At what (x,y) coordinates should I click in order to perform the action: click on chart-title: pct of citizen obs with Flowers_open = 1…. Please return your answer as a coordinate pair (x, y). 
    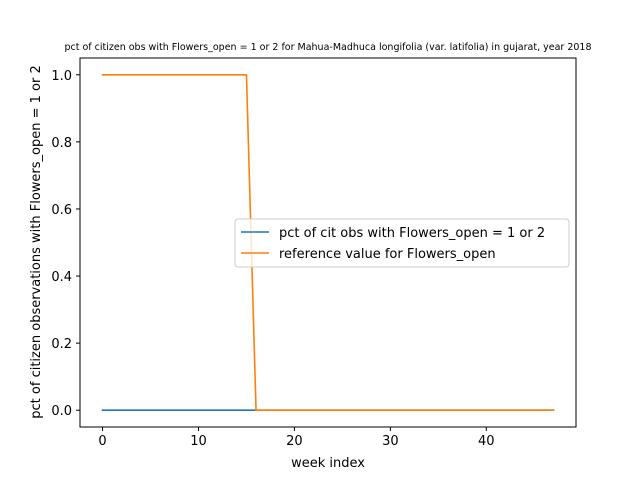
    Looking at the image, I should click on (327, 47).